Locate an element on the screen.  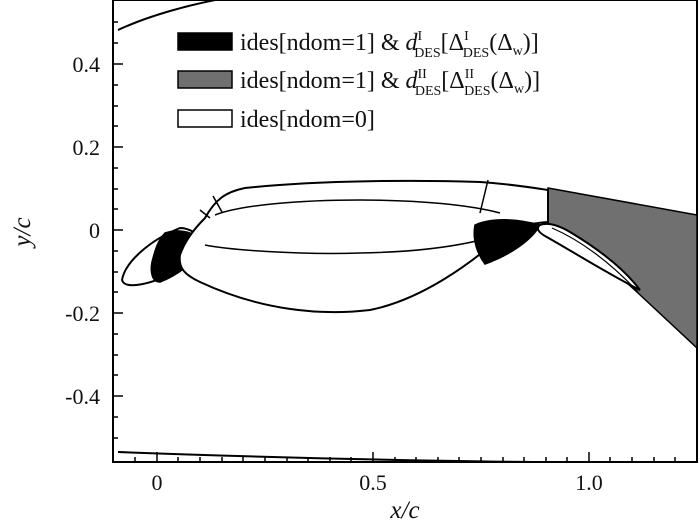
flap-element is located at coordinates (588, 256).